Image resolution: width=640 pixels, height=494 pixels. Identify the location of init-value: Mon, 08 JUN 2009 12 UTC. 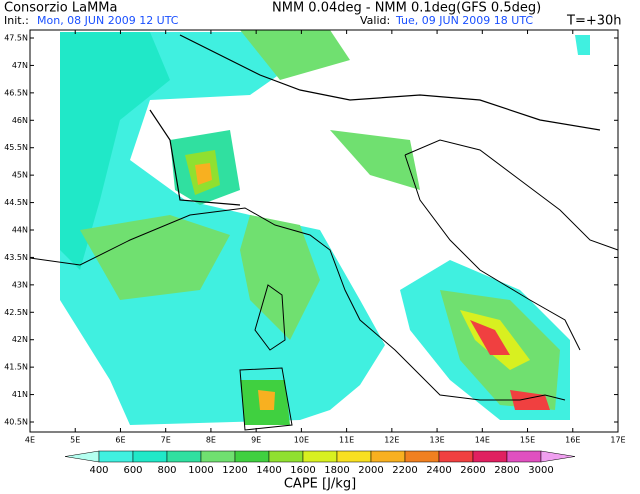
(108, 20).